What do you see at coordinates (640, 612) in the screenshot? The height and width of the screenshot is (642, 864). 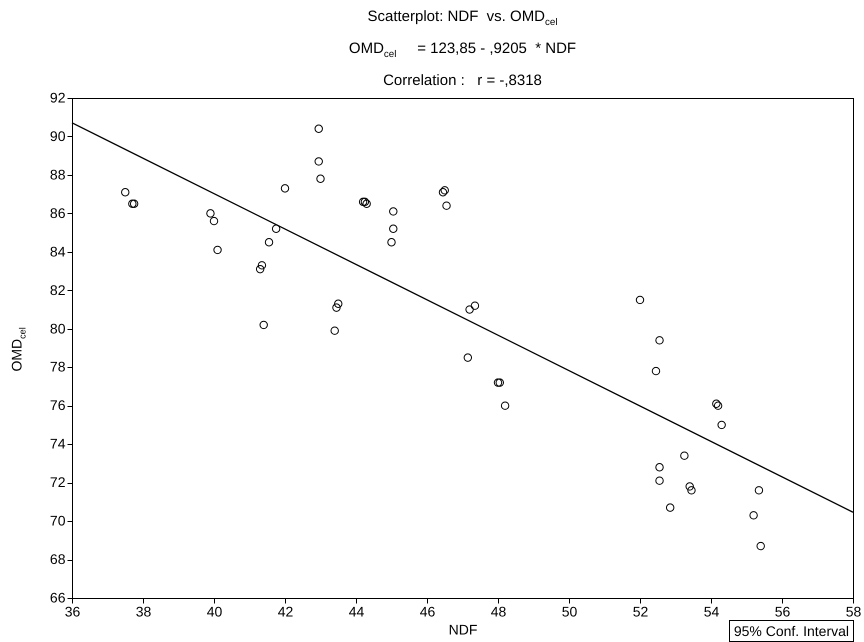 I see `x-tick-label: 52` at bounding box center [640, 612].